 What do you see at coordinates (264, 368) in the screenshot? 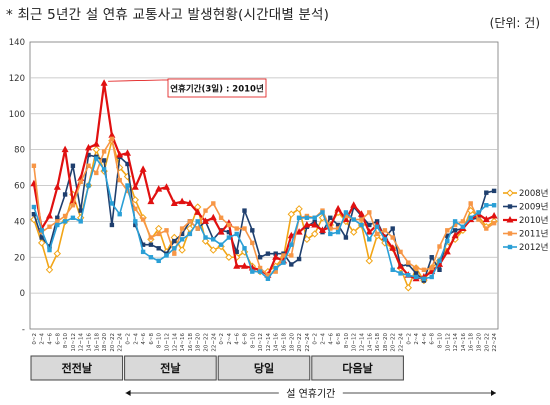
I see `group-label: 당일` at bounding box center [264, 368].